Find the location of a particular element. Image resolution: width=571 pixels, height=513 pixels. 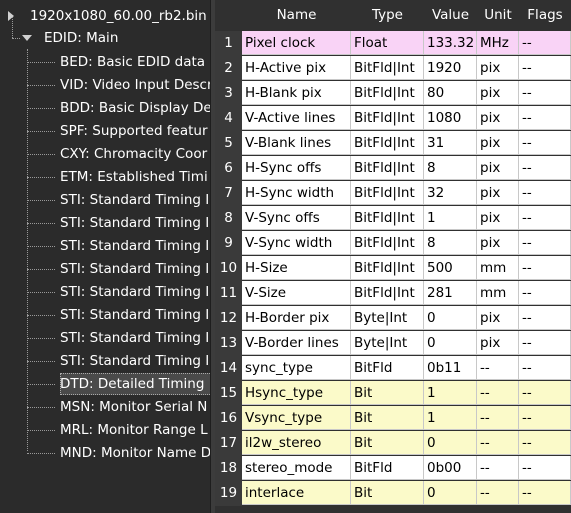

table-row: 2 H-Active pix BitFld|Int 1920 pix -- is located at coordinates (393, 68).